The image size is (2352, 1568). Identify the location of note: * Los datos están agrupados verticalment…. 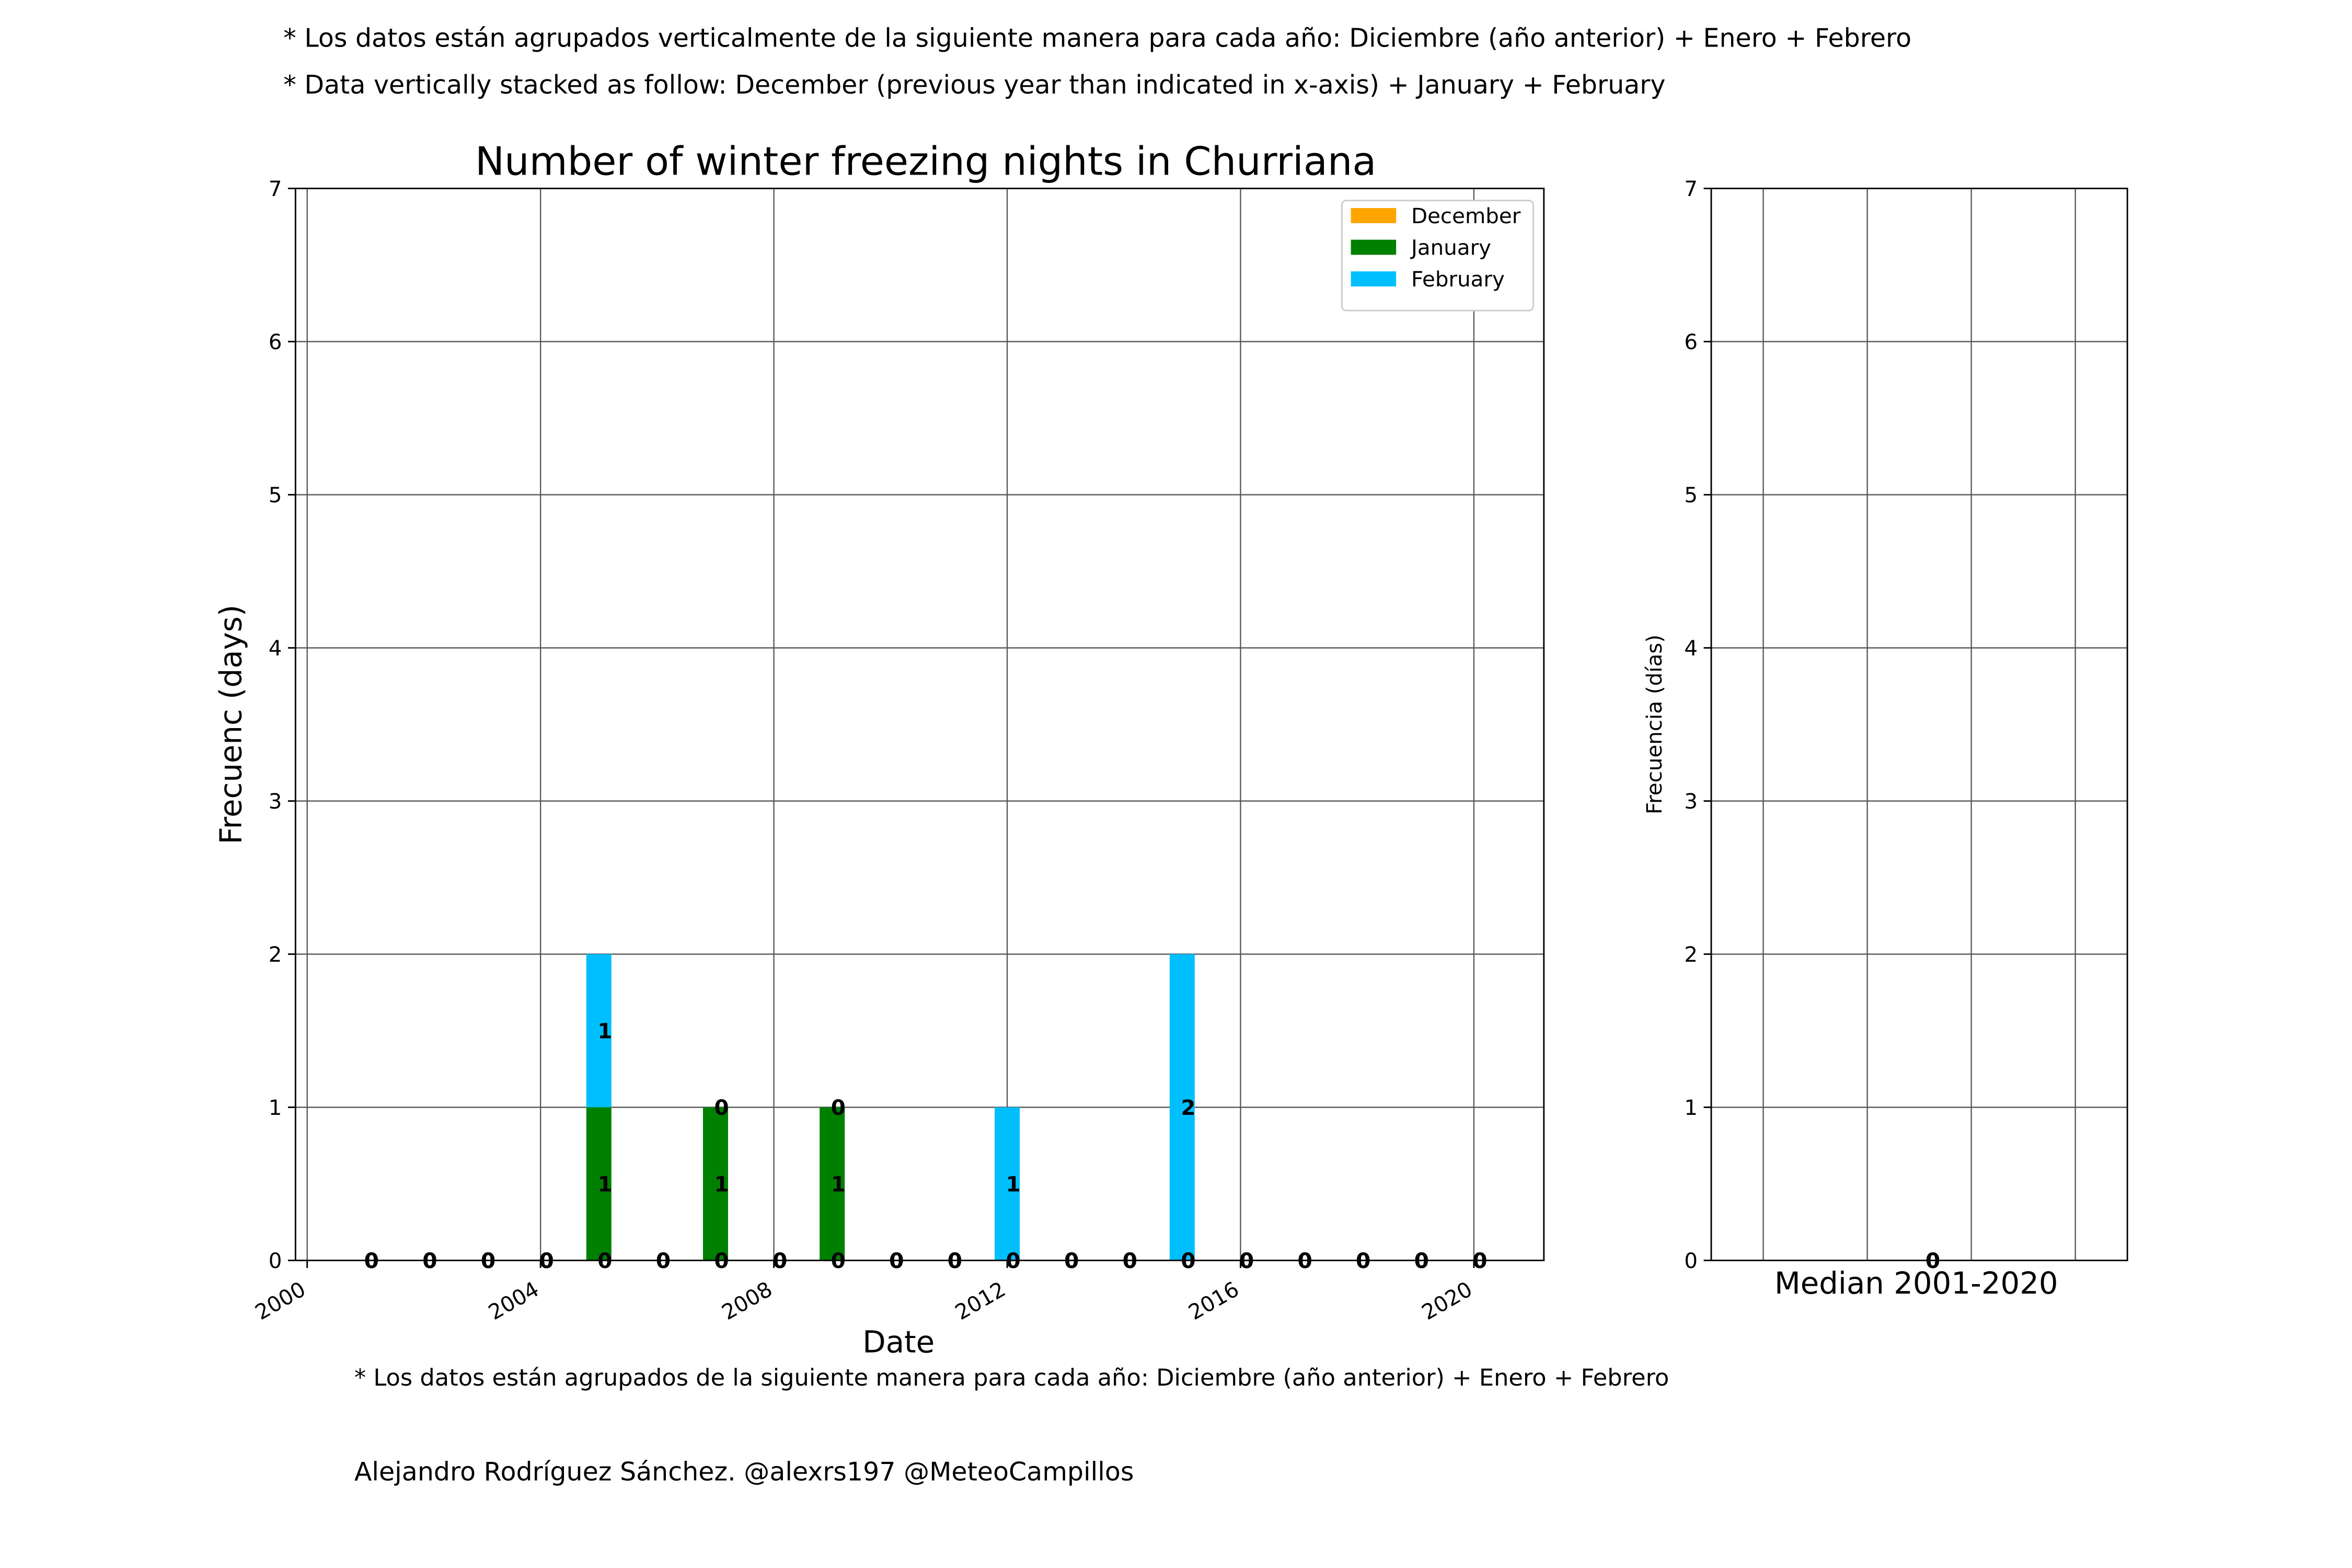
(1097, 37).